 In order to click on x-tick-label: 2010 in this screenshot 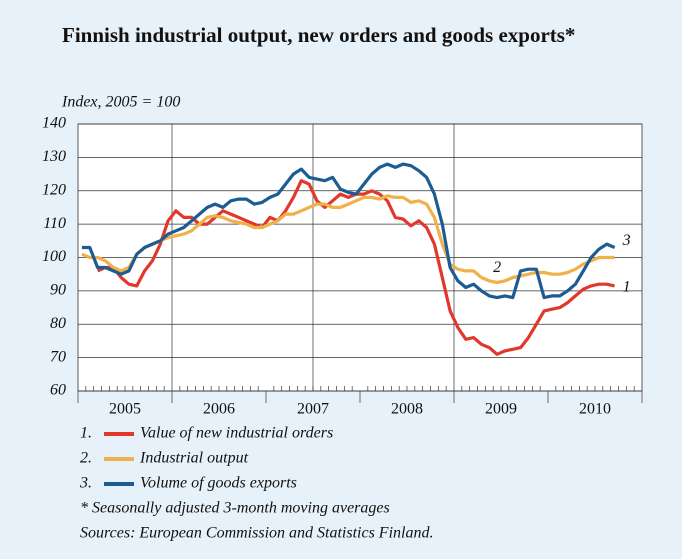, I will do `click(595, 409)`.